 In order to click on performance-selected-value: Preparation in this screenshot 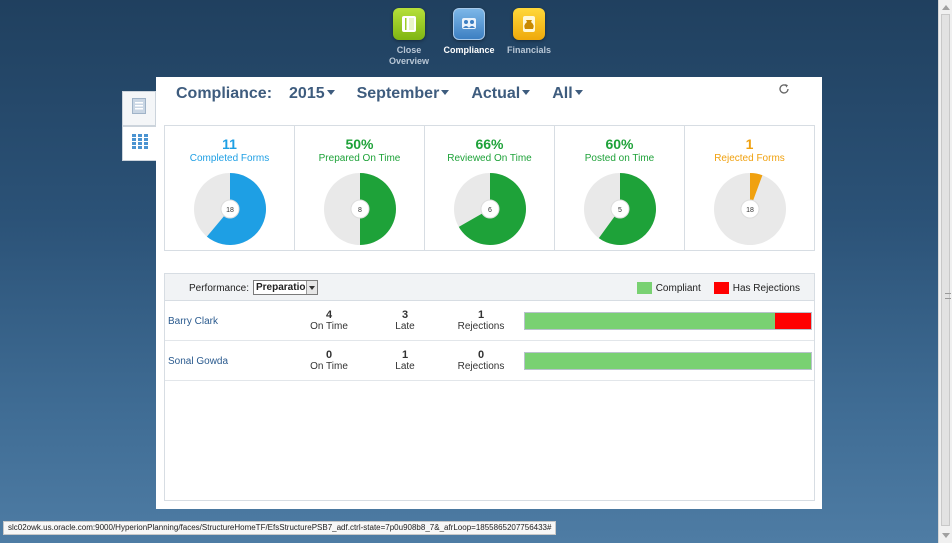, I will do `click(284, 287)`.